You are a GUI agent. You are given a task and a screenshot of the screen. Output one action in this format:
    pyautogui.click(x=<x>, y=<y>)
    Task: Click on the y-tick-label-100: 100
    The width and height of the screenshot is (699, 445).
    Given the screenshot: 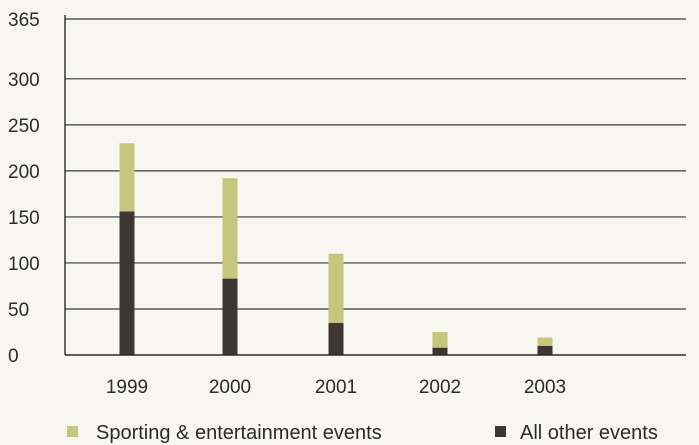 What is the action you would take?
    pyautogui.click(x=24, y=264)
    